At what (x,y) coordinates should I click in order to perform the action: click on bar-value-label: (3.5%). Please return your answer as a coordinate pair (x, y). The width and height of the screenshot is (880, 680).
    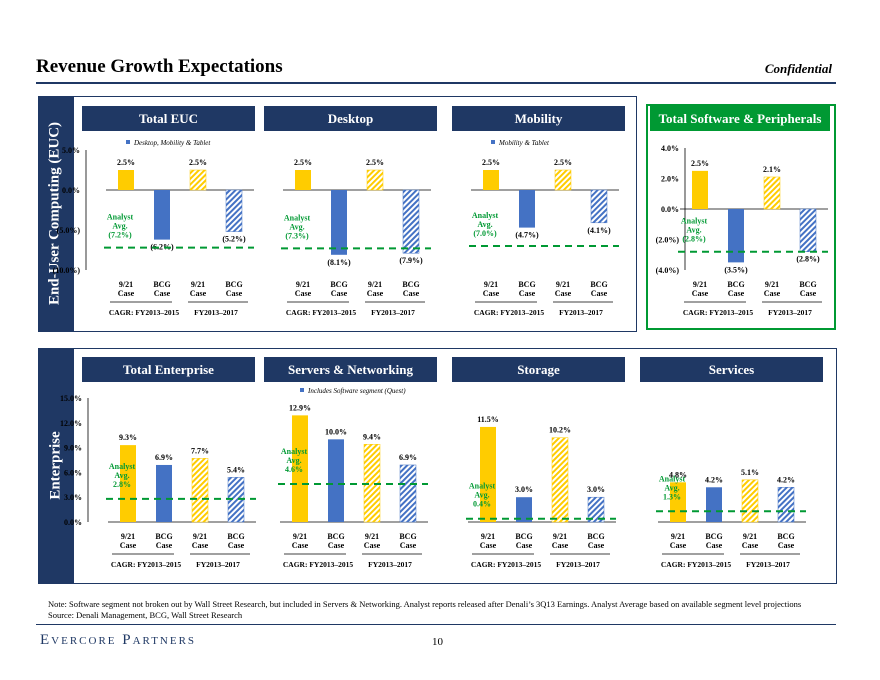
    Looking at the image, I should click on (736, 269).